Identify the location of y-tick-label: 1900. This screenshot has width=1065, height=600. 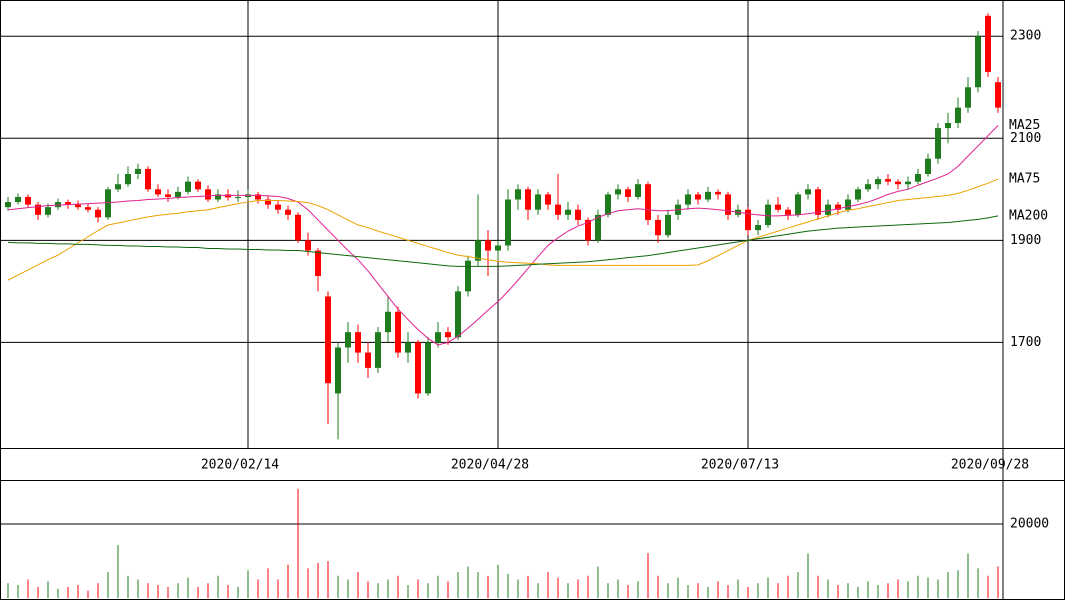
(1025, 240).